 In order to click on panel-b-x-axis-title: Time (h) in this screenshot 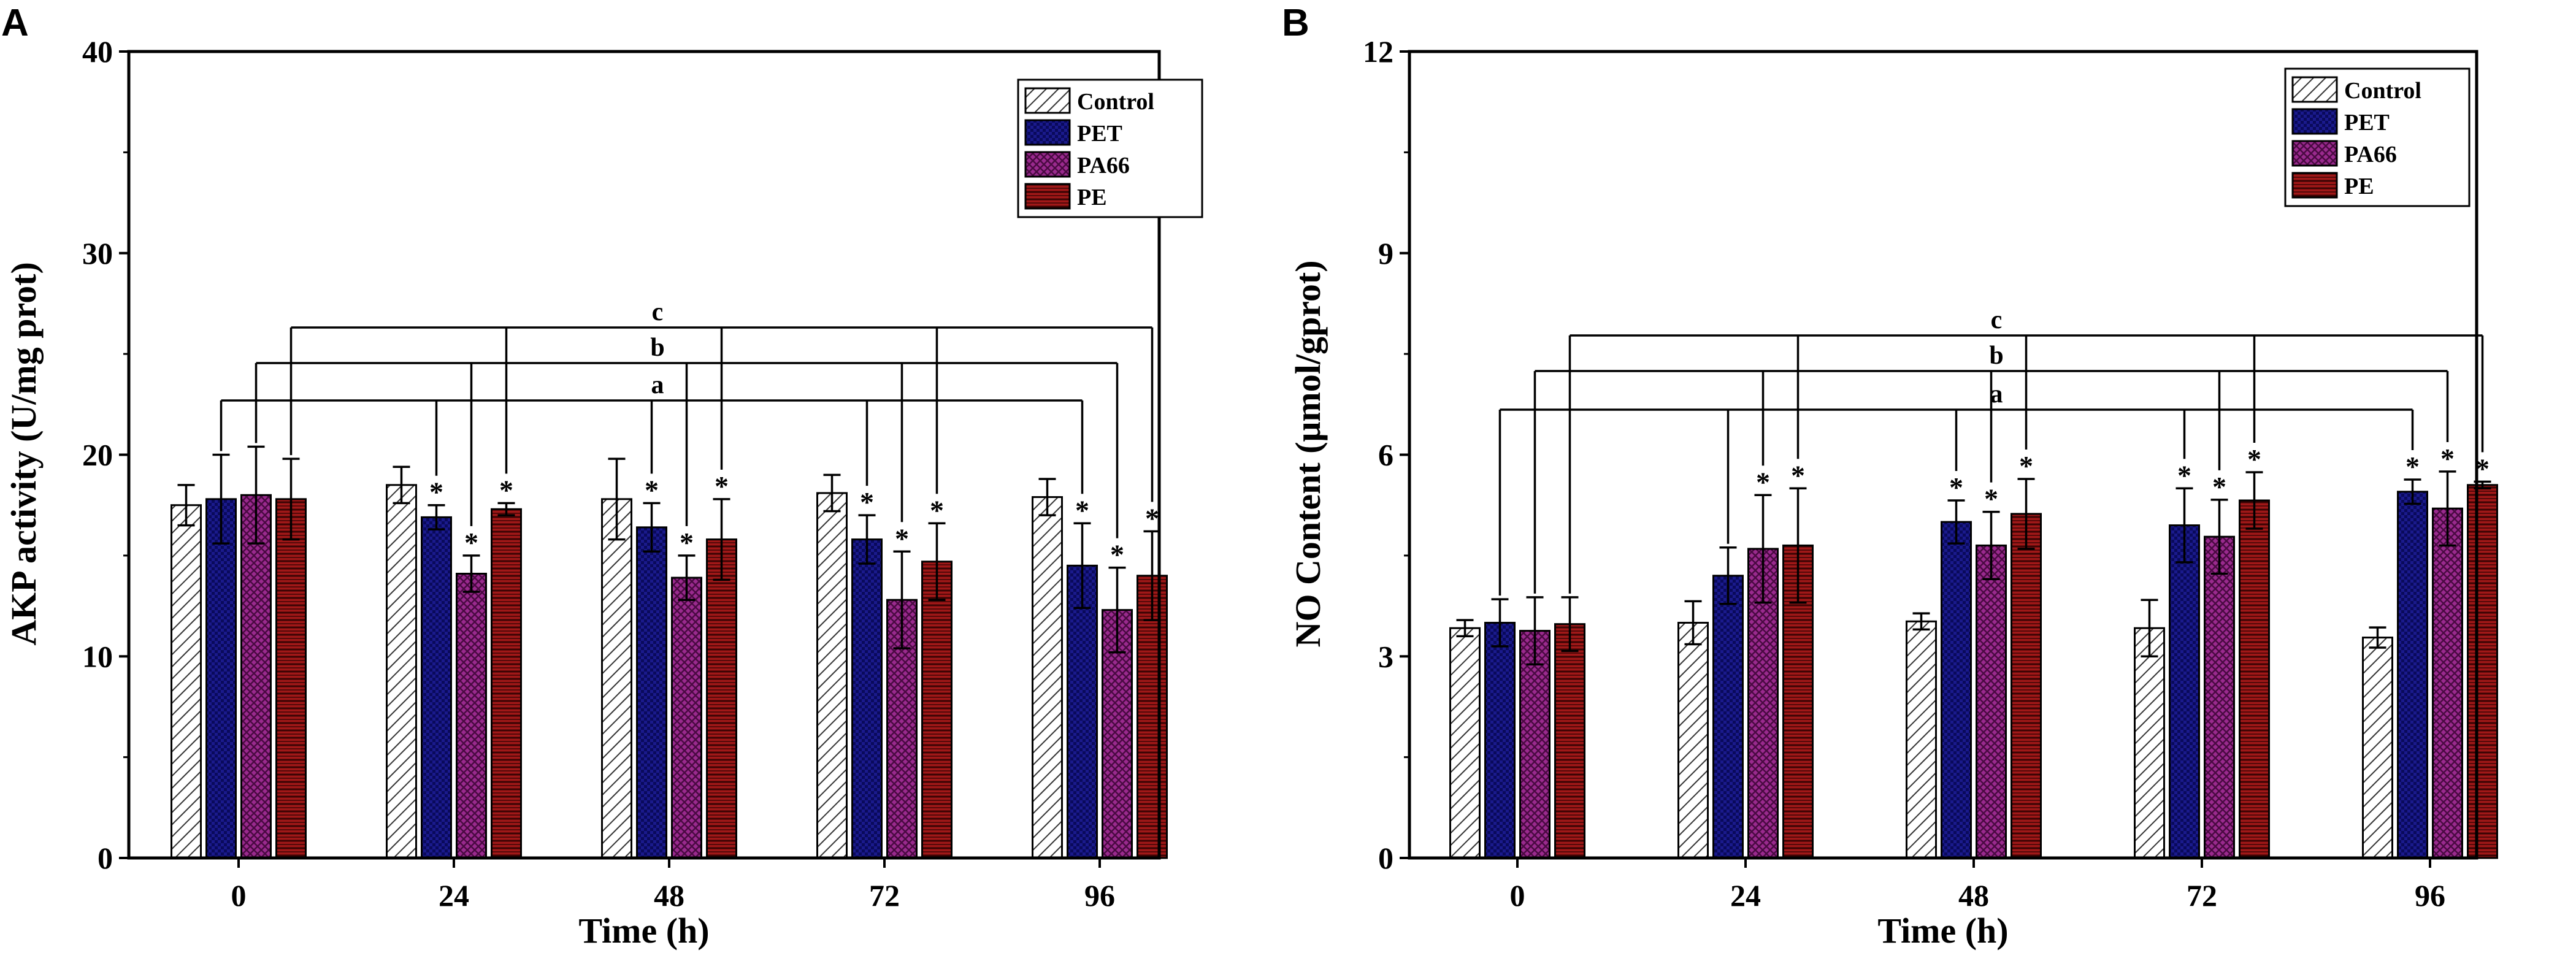, I will do `click(1942, 931)`.